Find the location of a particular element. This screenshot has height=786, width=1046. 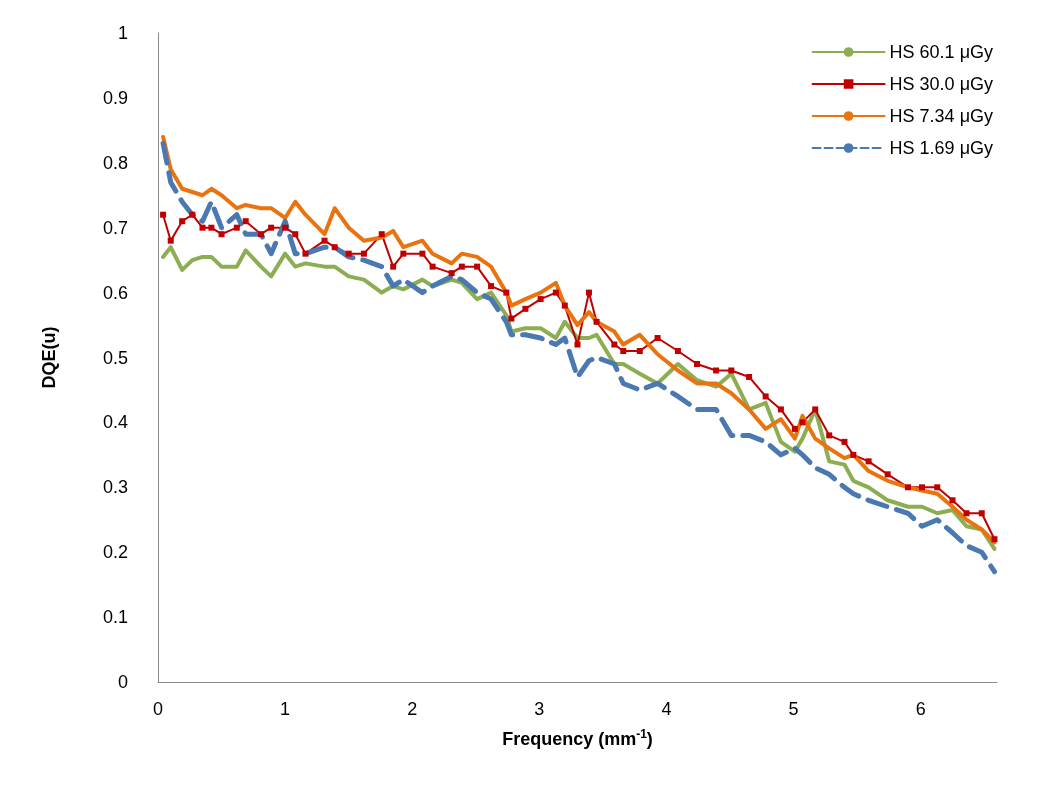

x-tick-label: 0 is located at coordinates (158, 709).